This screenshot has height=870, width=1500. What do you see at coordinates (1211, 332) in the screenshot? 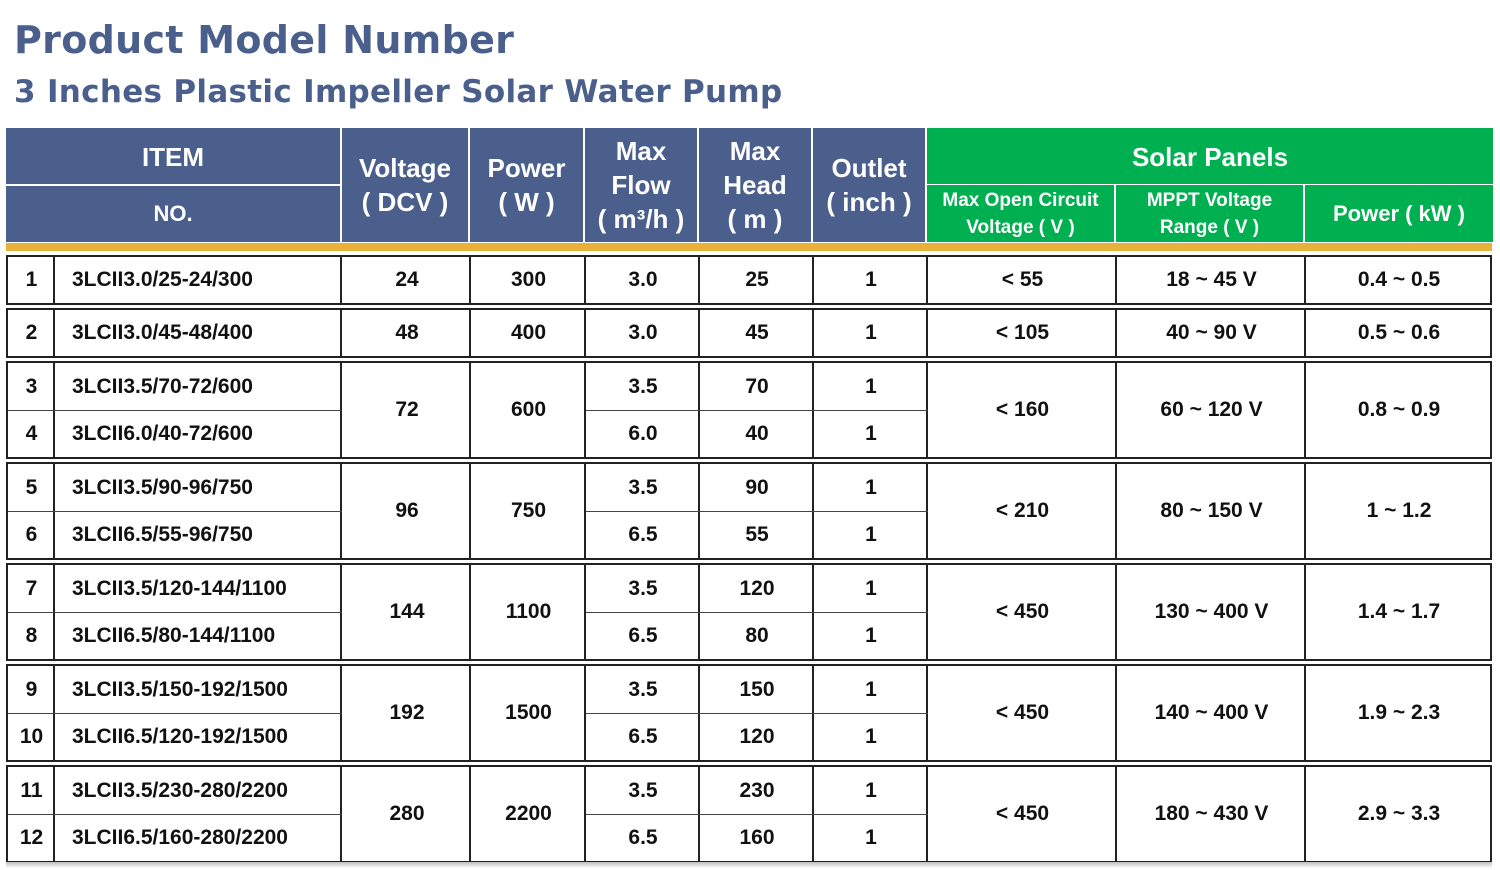
I see `mppt-range-value: 40 ~ 90 V` at bounding box center [1211, 332].